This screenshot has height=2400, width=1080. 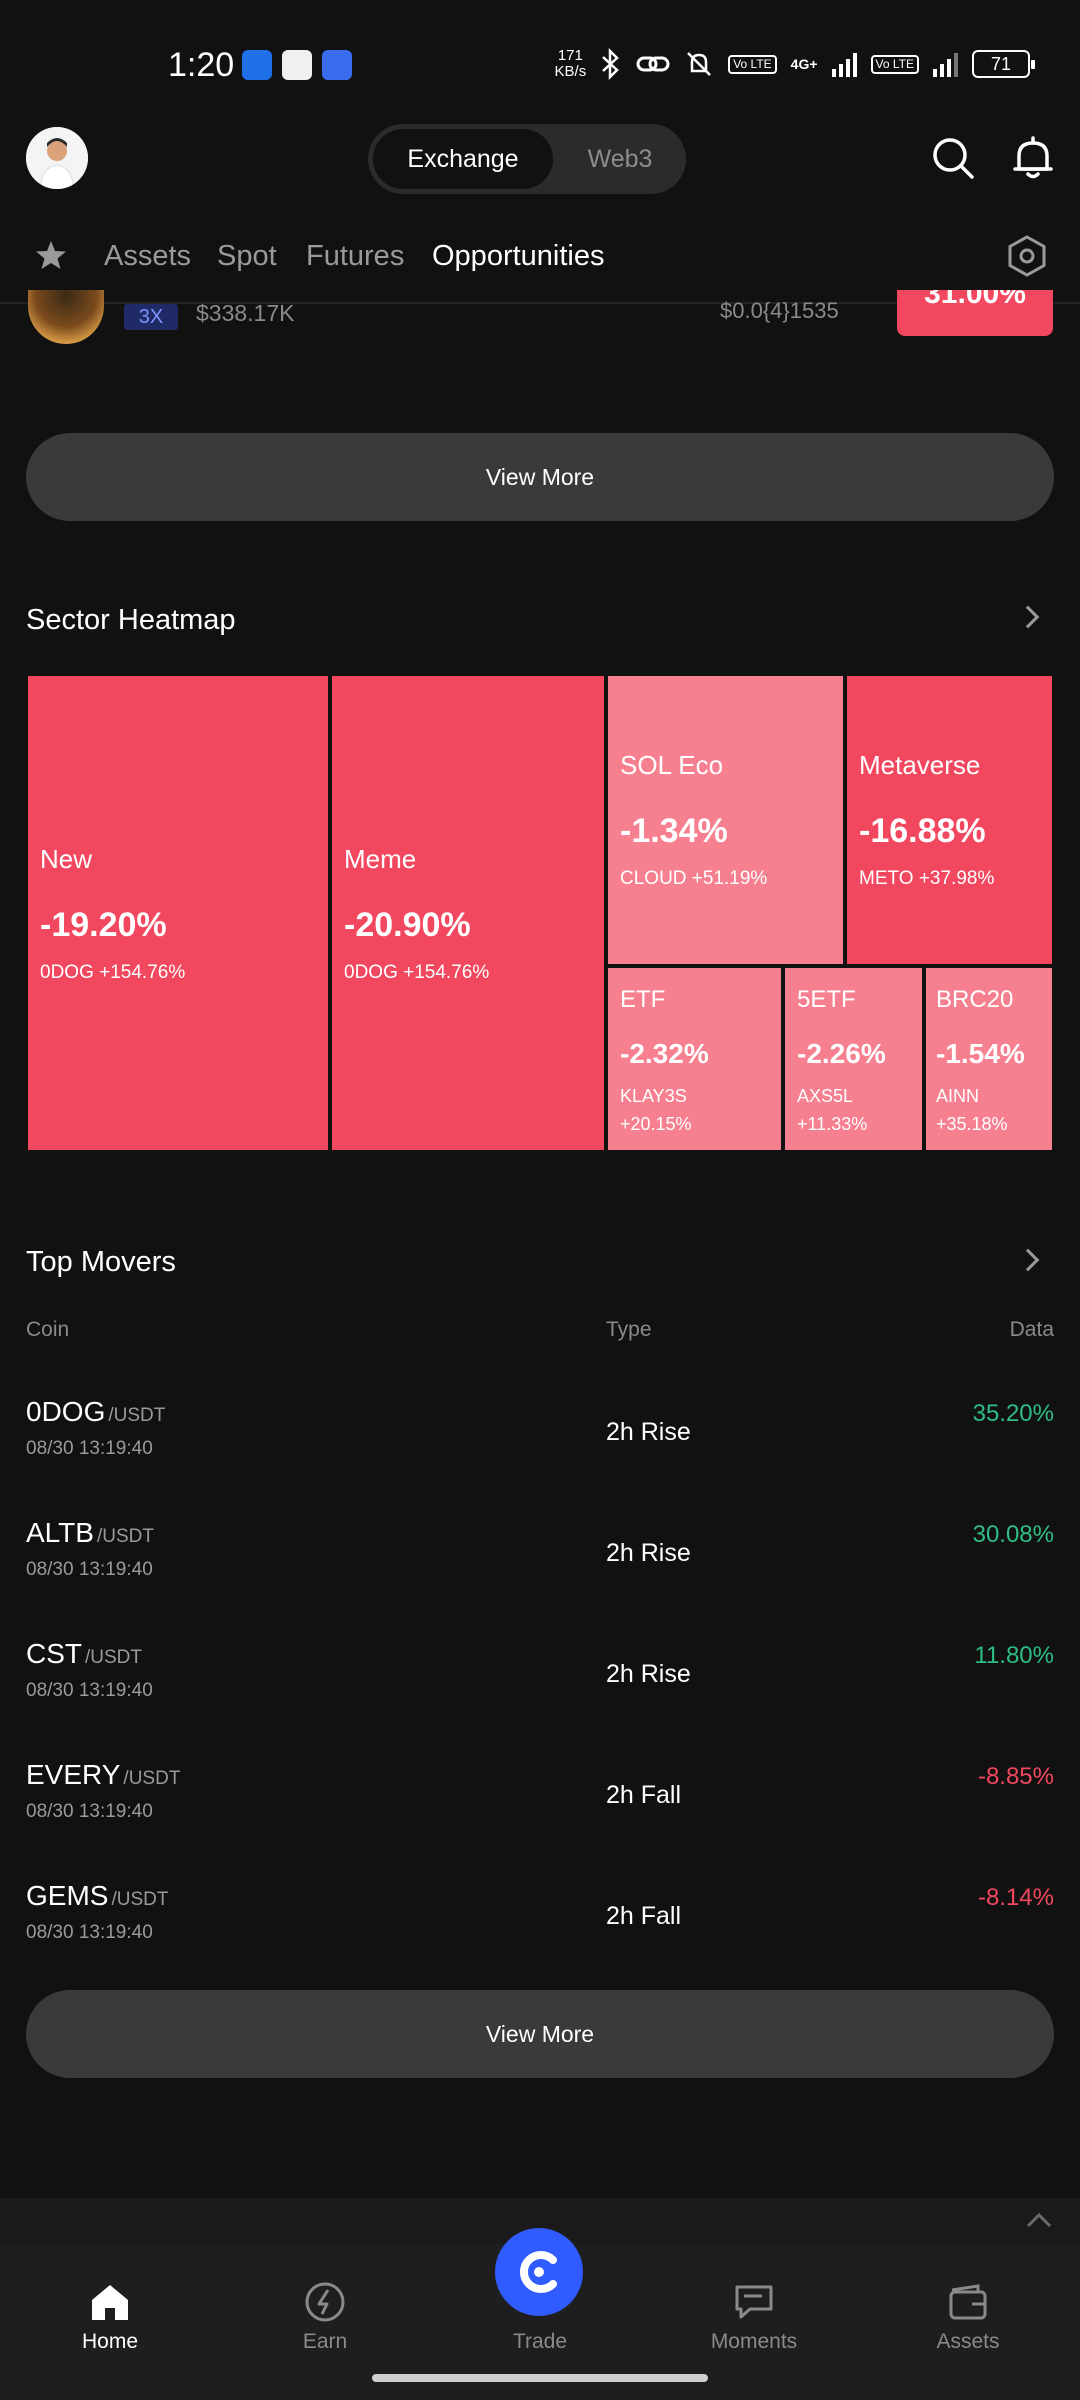 I want to click on chevron-up-icon, so click(x=1039, y=2220).